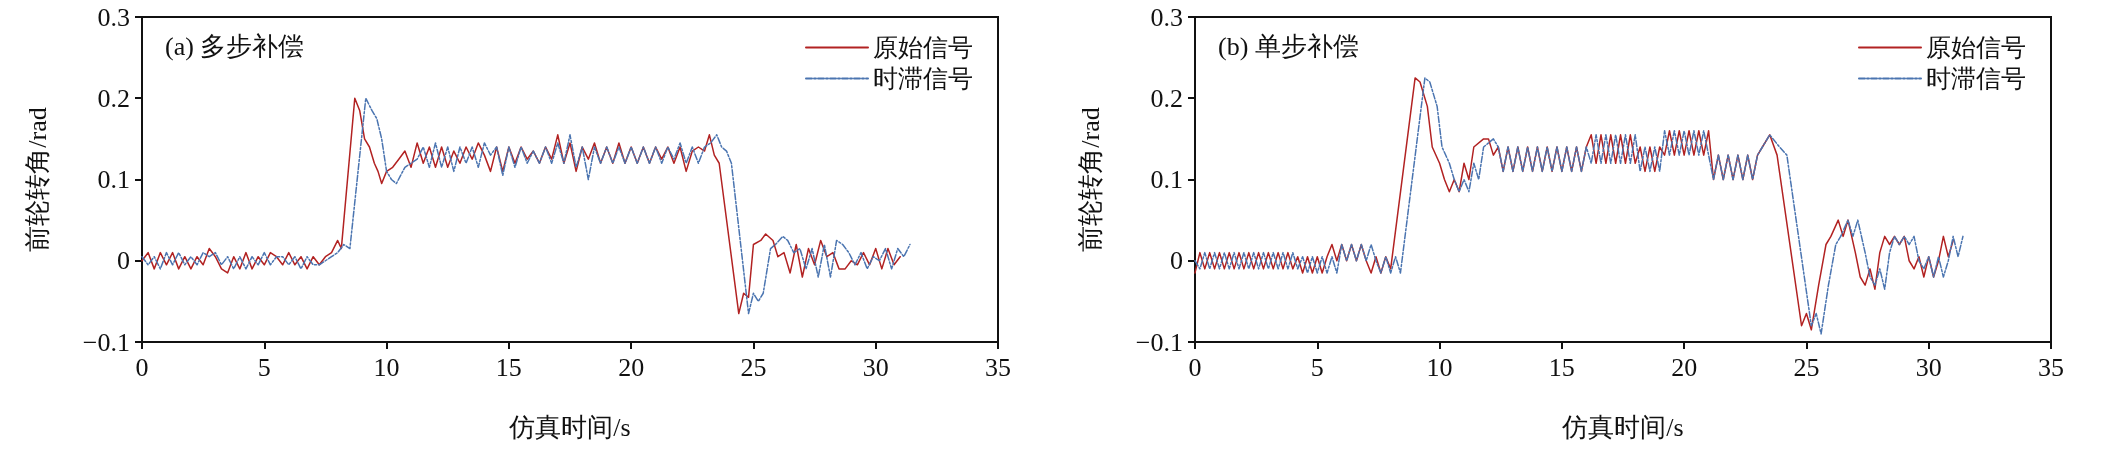  I want to click on text: (b) 单步补偿, so click(1288, 46).